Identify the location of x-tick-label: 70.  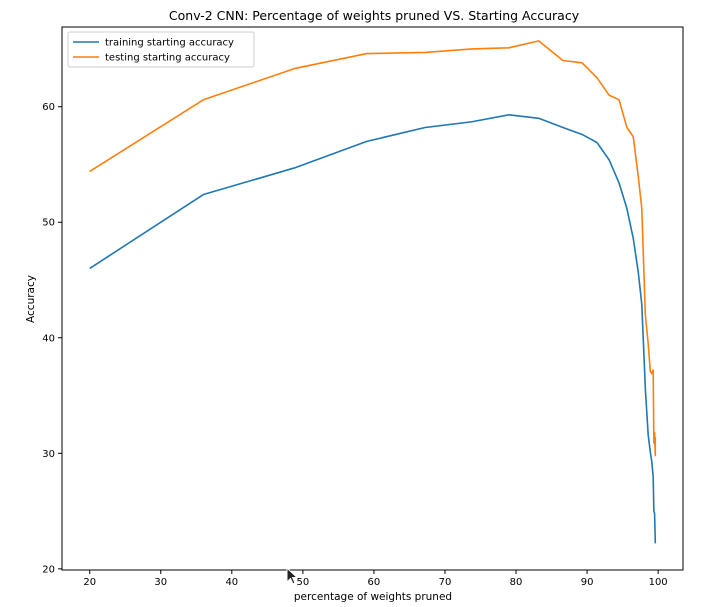
(445, 582).